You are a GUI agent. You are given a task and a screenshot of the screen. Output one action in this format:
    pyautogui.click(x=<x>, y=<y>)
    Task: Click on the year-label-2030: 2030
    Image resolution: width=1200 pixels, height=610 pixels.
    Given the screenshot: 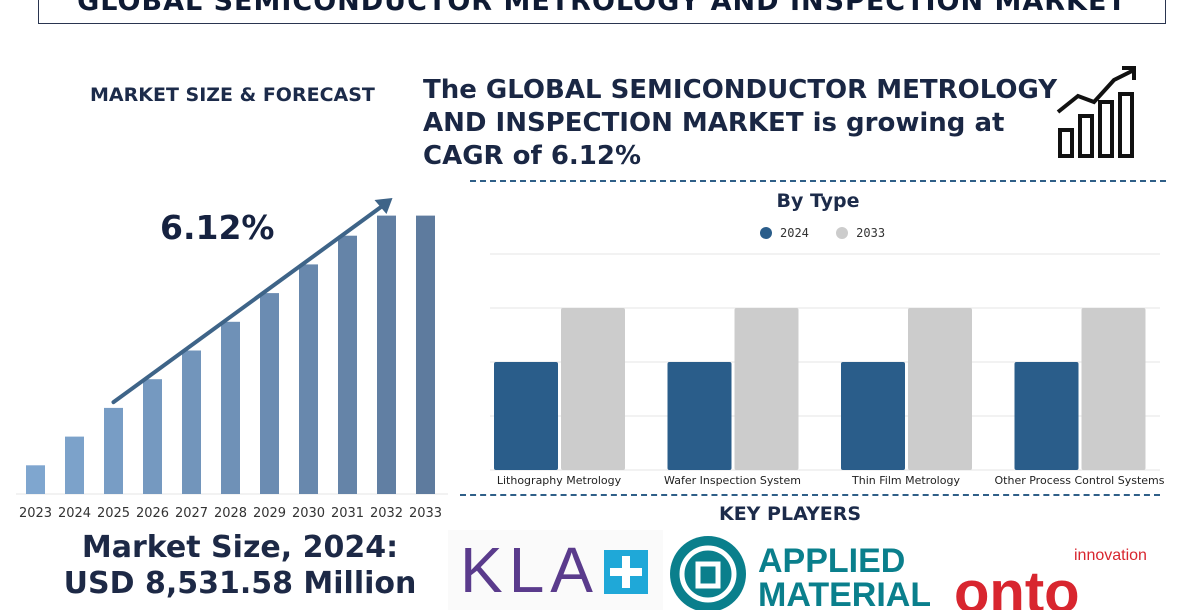 What is the action you would take?
    pyautogui.click(x=308, y=513)
    